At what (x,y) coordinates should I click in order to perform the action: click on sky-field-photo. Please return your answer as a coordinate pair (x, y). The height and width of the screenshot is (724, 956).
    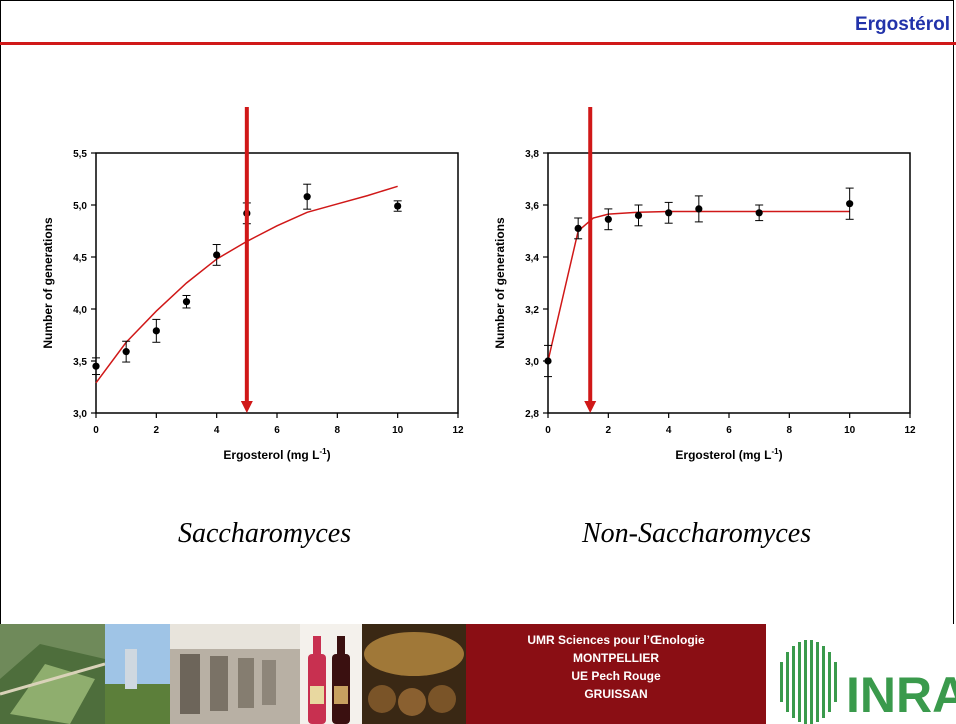
    Looking at the image, I should click on (137, 674).